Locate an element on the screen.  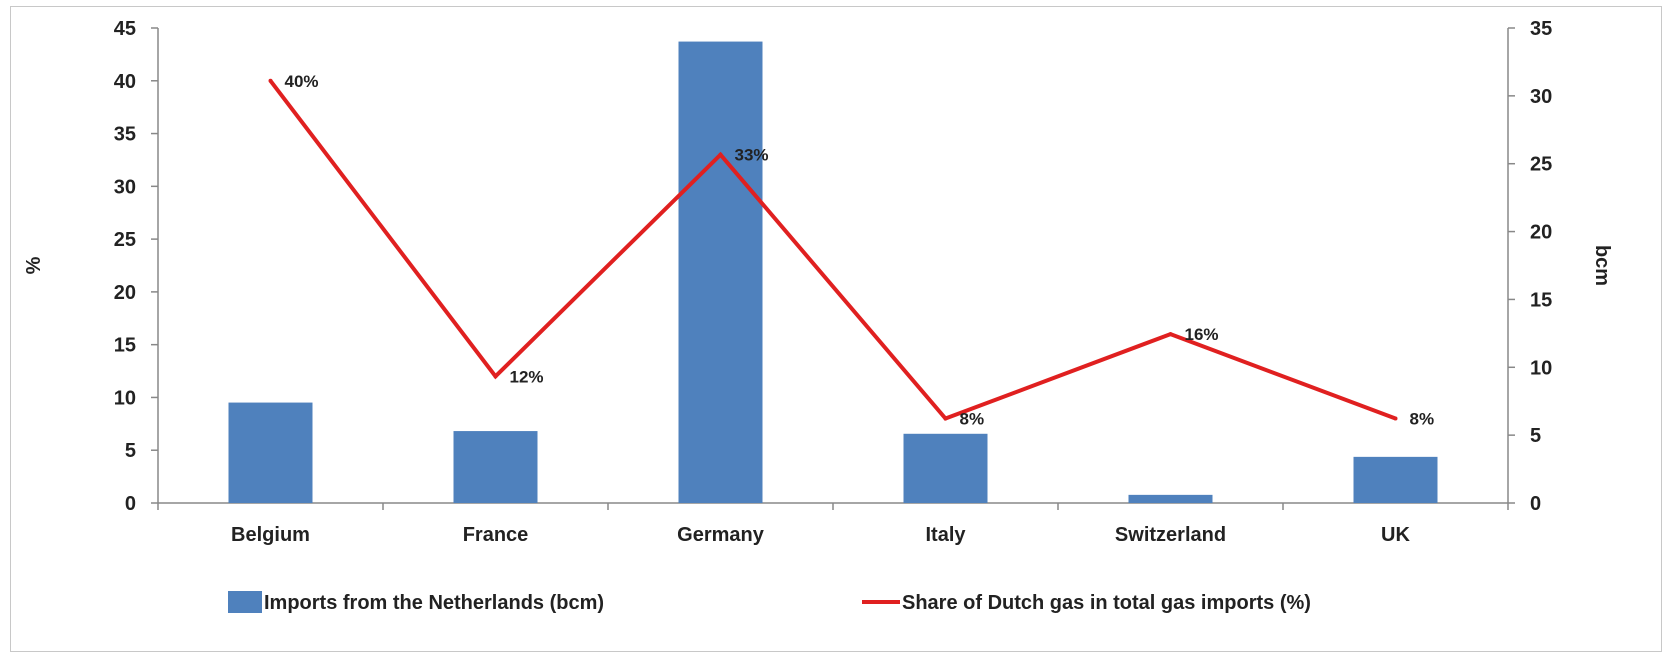
bar-france is located at coordinates (495, 467).